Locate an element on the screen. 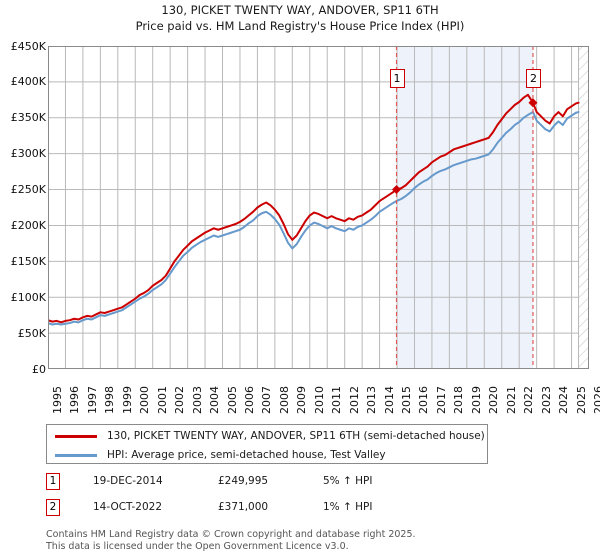 Image resolution: width=600 pixels, height=560 pixels. y-axis-tick-label: £150K is located at coordinates (28, 261).